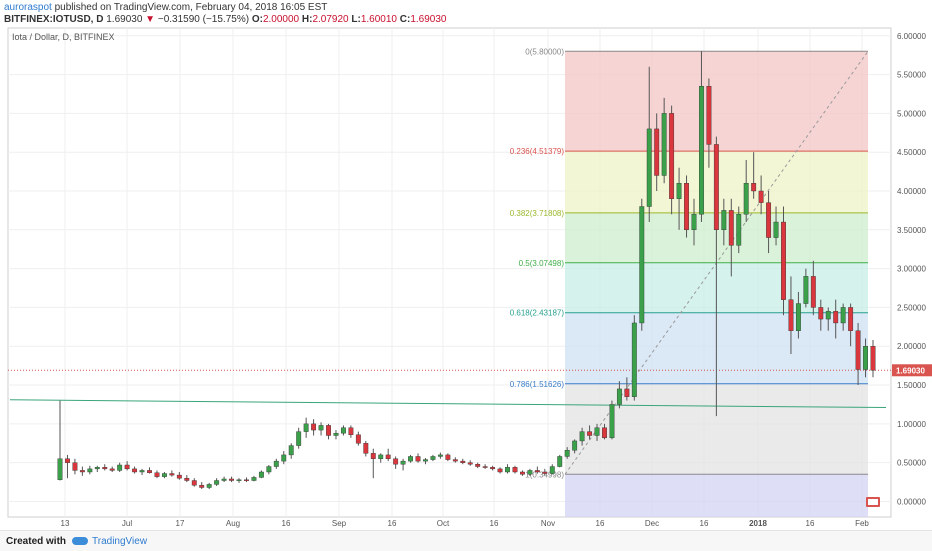  What do you see at coordinates (356, 19) in the screenshot?
I see `low-label: L:` at bounding box center [356, 19].